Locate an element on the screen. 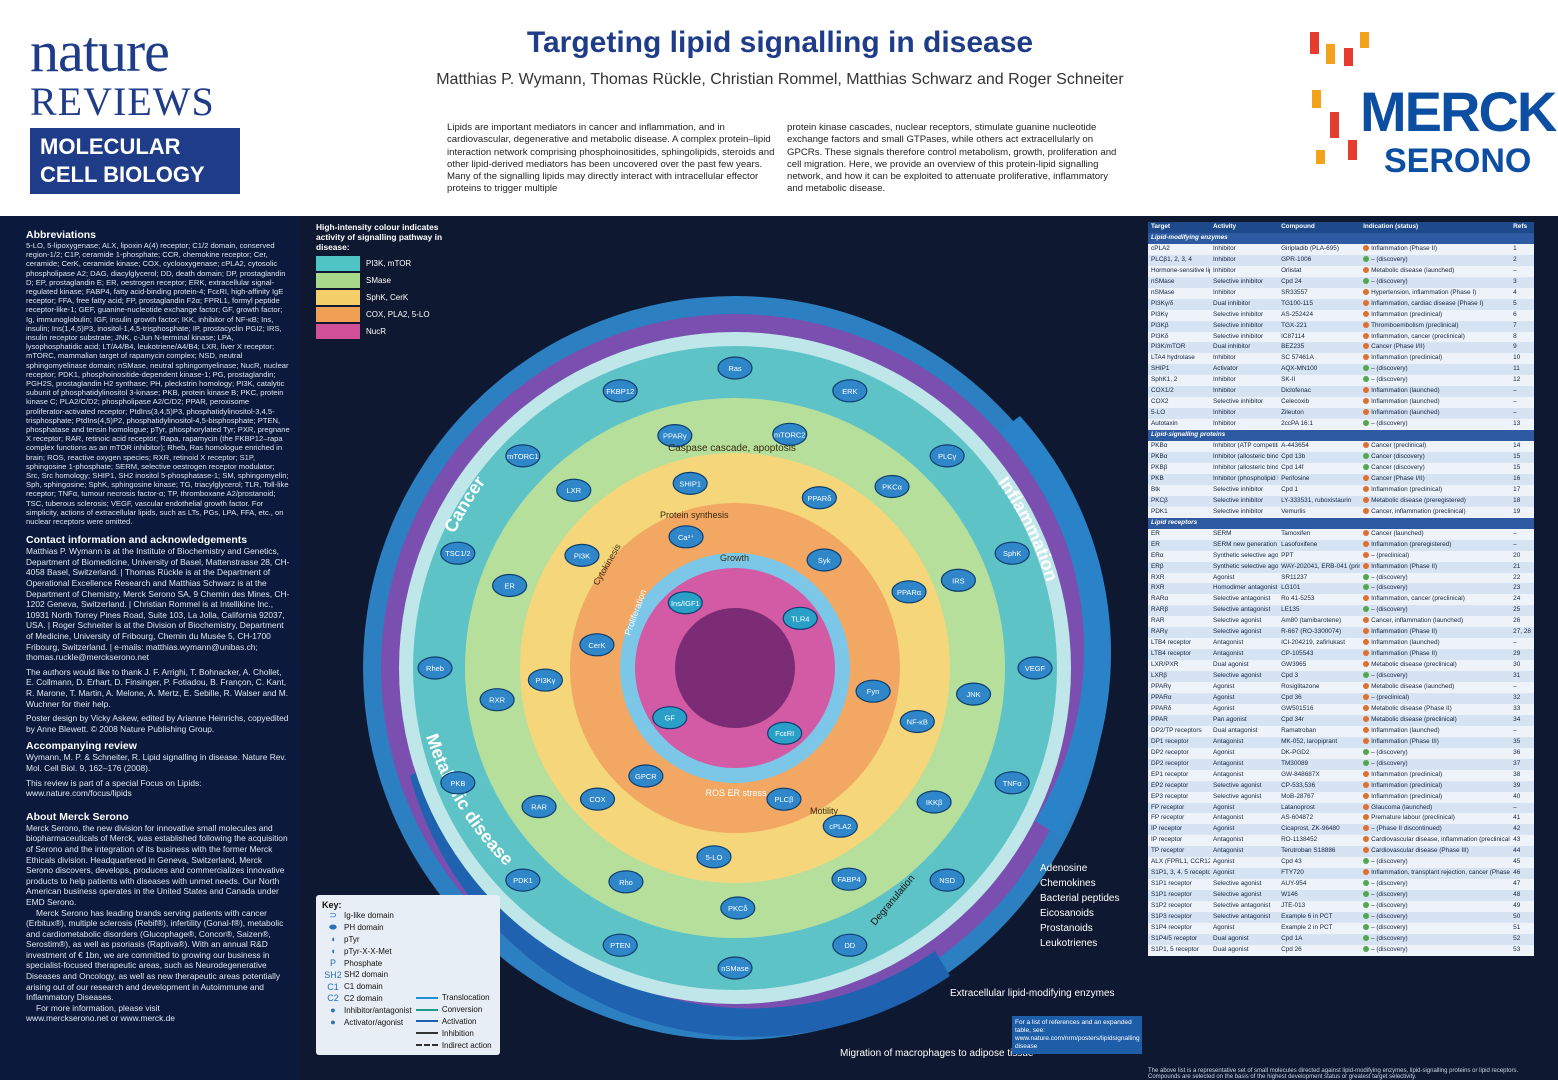  key-symbol-icon: C1 is located at coordinates (333, 986).